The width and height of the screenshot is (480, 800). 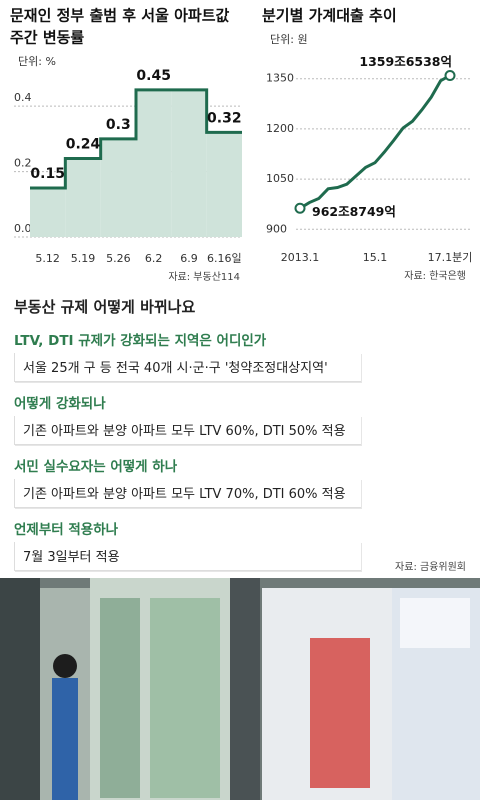 I want to click on question: LTV, DTI 규제가 강화되는 지역은 어디인가, so click(x=140, y=341).